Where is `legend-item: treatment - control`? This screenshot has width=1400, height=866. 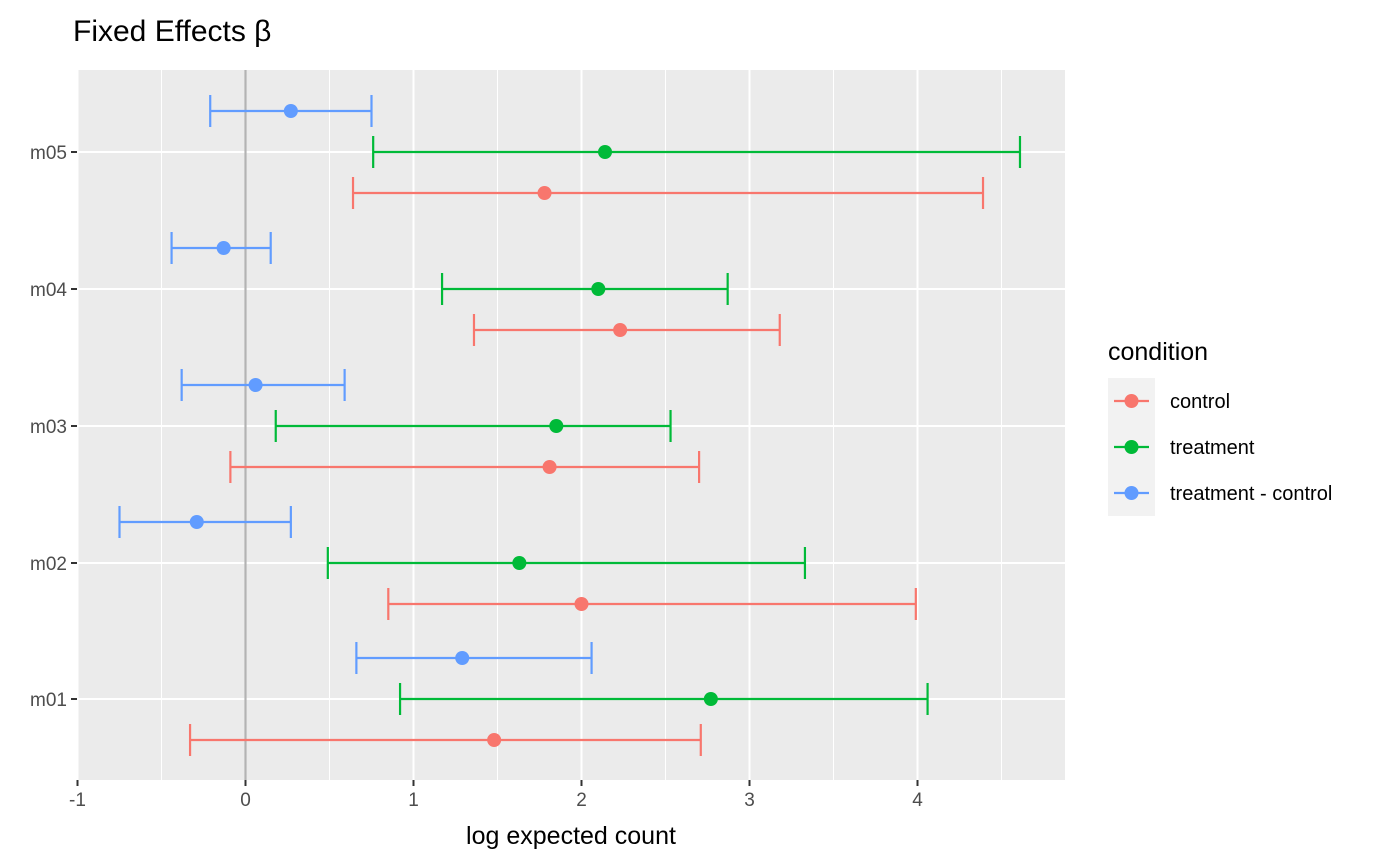
legend-item: treatment - control is located at coordinates (1223, 494).